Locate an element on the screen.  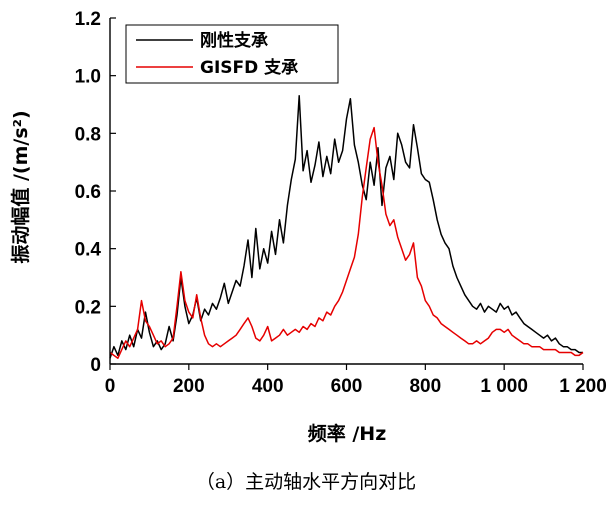
y-tick-label: 0.6 is located at coordinates (88, 192).